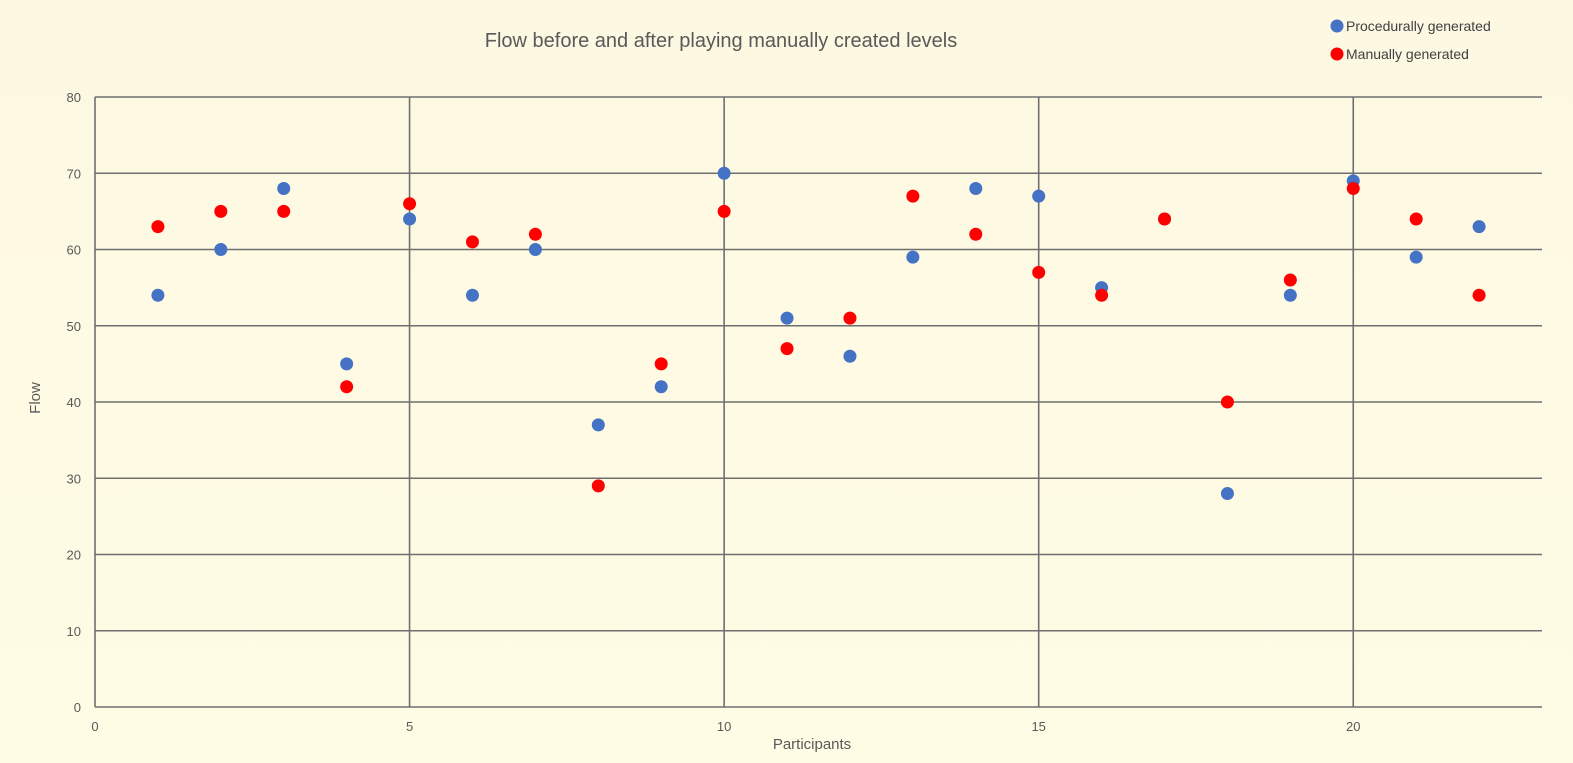 This screenshot has width=1573, height=763. I want to click on x-tick-label: 5, so click(409, 726).